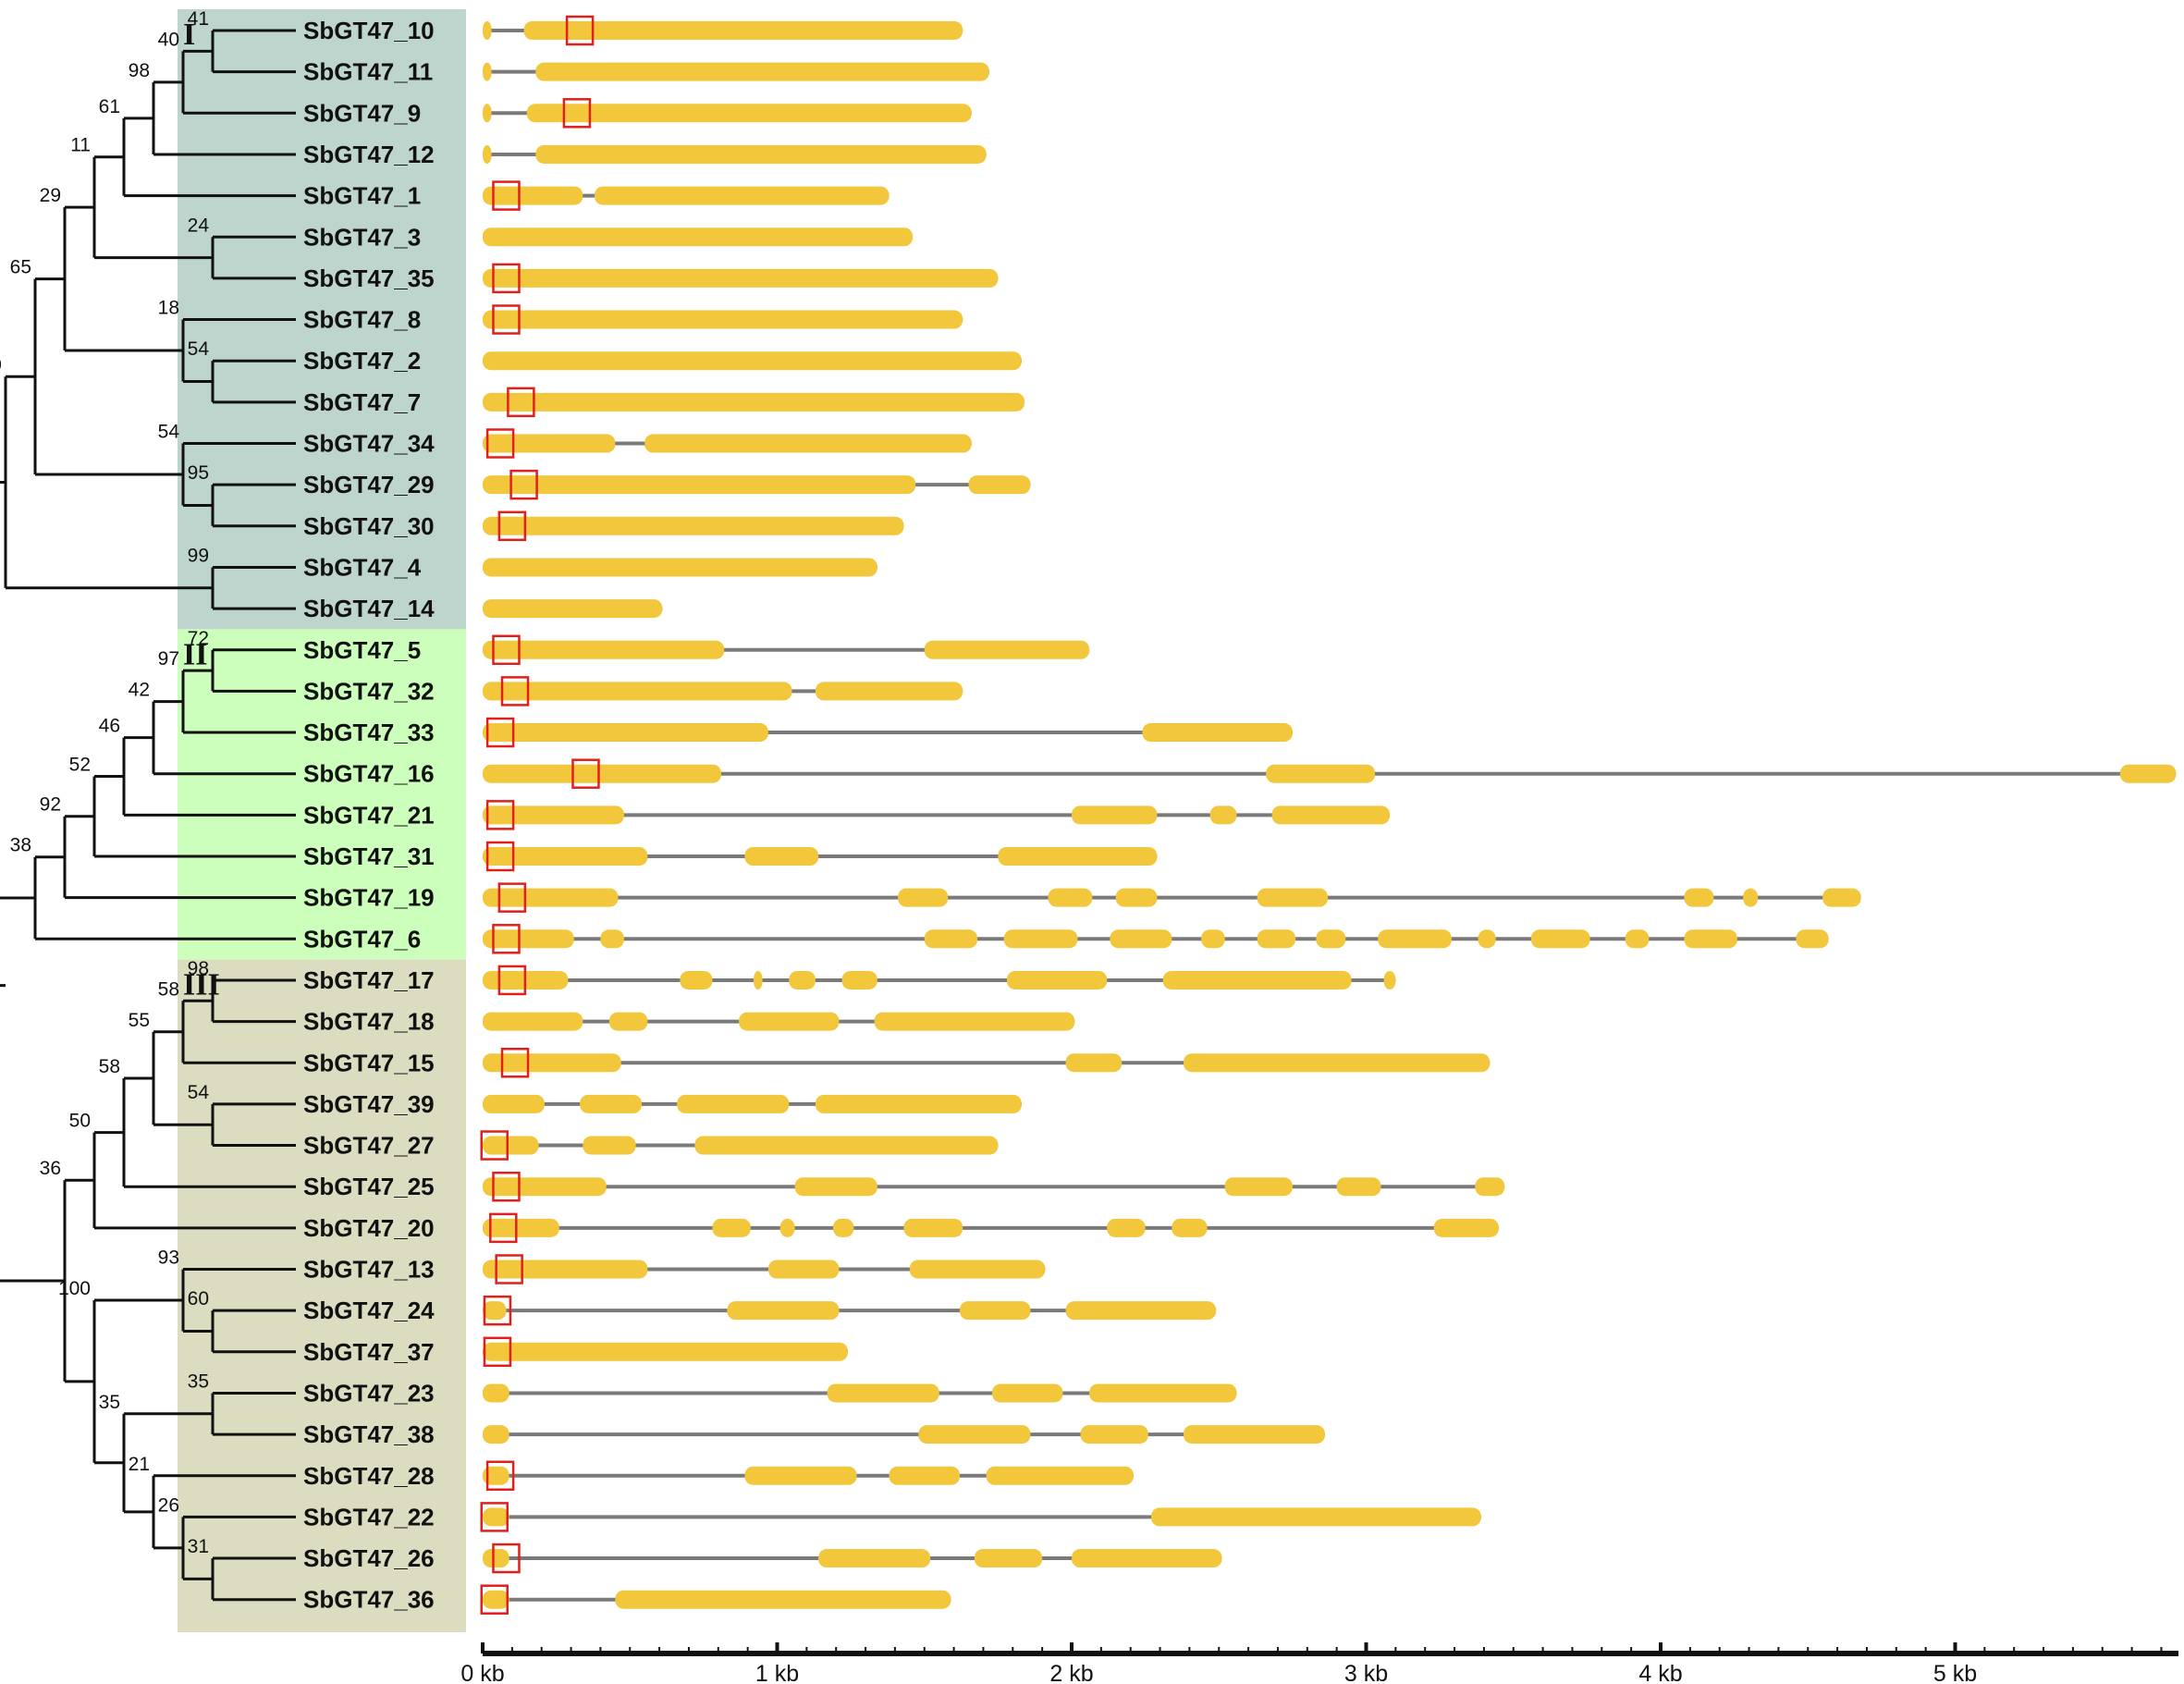 Image resolution: width=2184 pixels, height=1684 pixels. What do you see at coordinates (369, 733) in the screenshot?
I see `gene-label: SbGT47_33` at bounding box center [369, 733].